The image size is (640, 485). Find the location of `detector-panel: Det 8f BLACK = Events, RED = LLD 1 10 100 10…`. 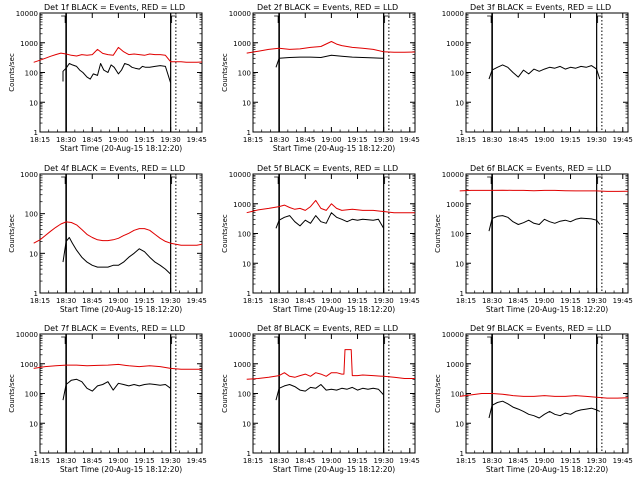

detector-panel: Det 8f BLACK = Events, RED = LLD 1 10 100 10… is located at coordinates (320, 399).